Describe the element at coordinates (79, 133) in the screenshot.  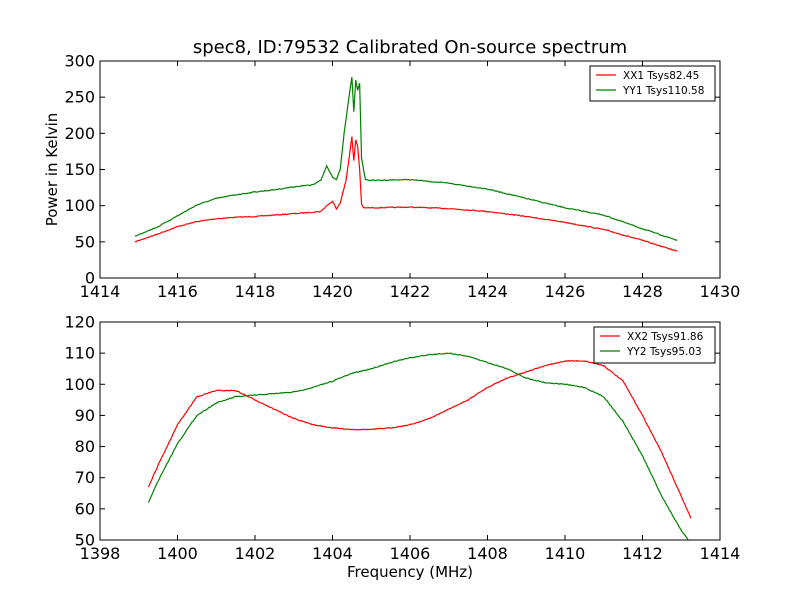
I see `y-tick-label: 200` at that location.